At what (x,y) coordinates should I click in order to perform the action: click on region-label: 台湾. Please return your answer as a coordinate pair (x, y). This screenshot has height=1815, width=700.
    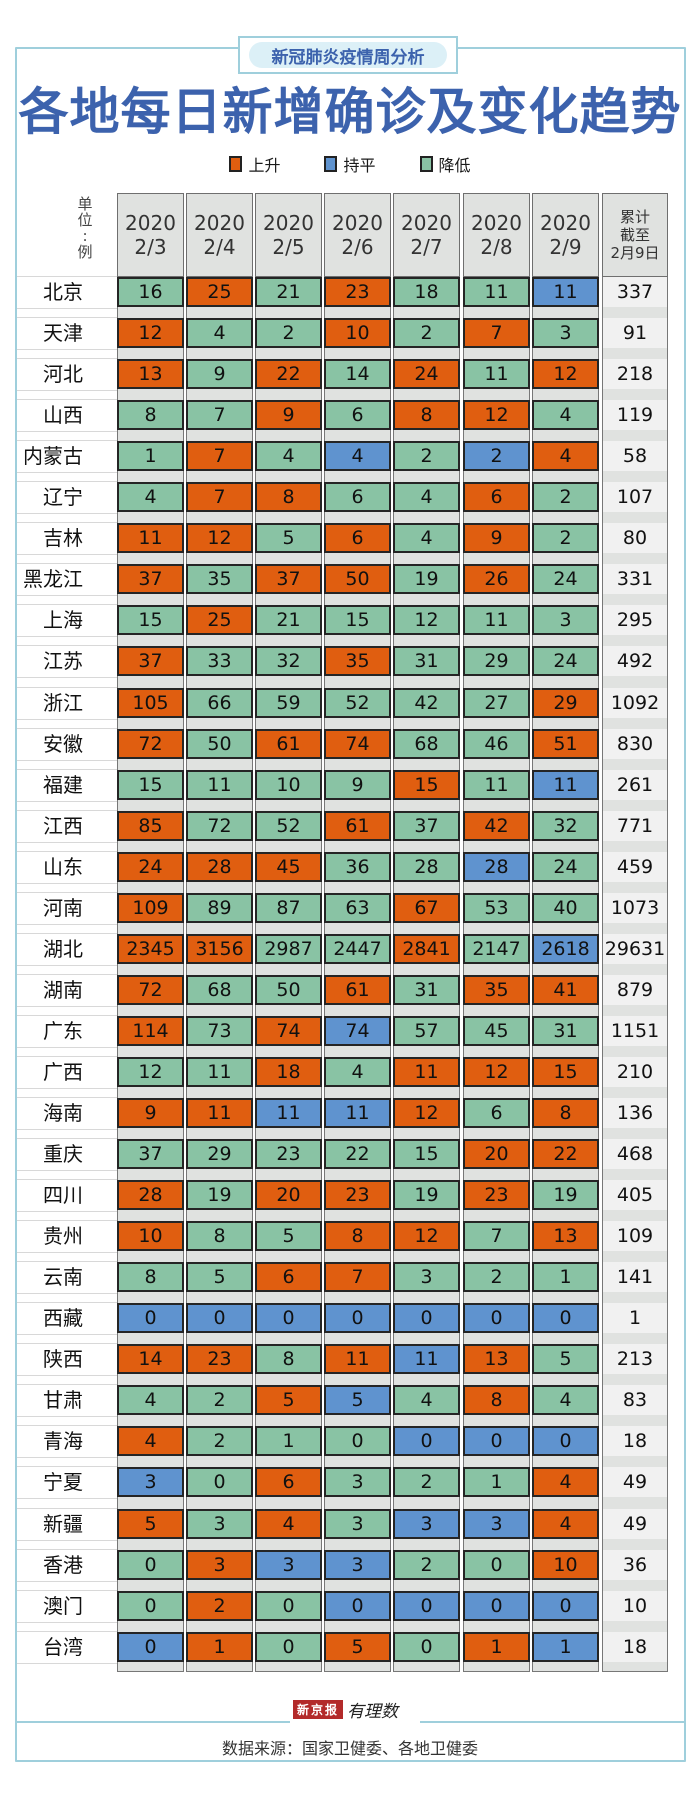
    Looking at the image, I should click on (63, 1647).